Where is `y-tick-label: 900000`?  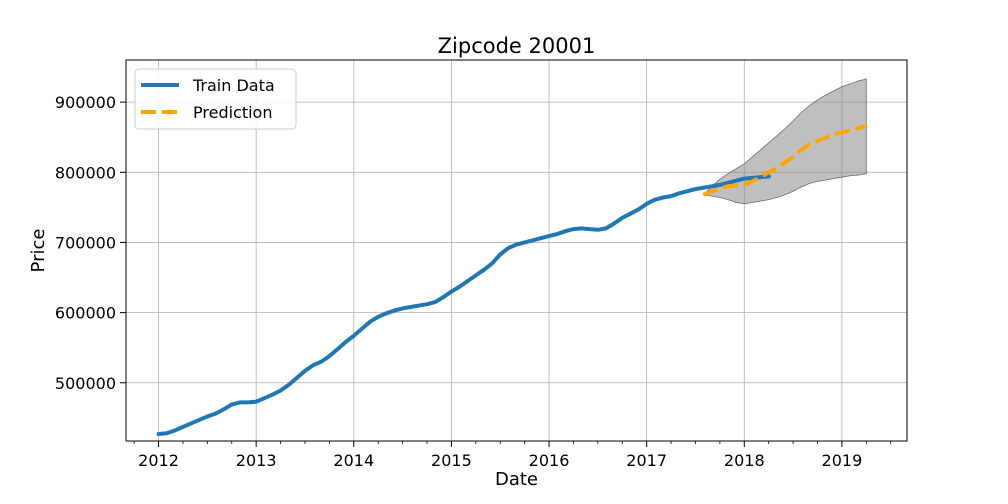
y-tick-label: 900000 is located at coordinates (85, 102).